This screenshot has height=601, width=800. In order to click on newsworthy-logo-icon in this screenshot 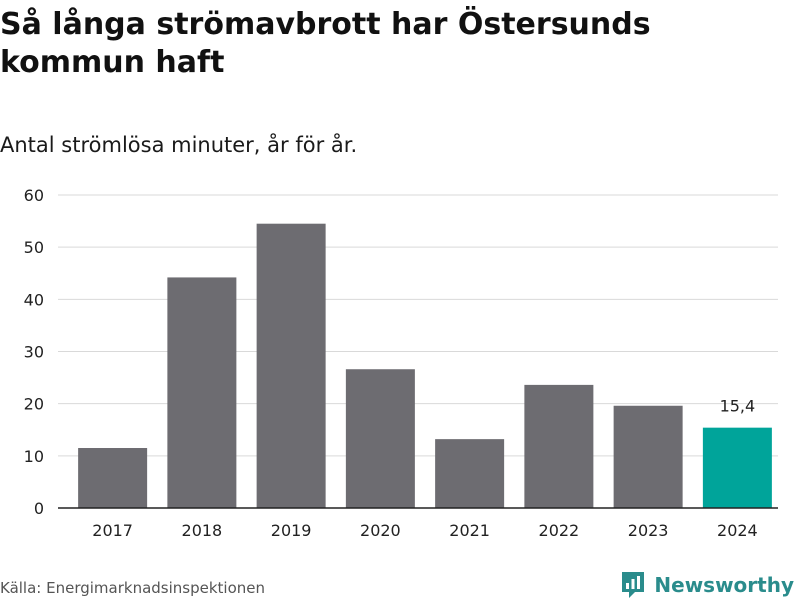, I will do `click(633, 585)`.